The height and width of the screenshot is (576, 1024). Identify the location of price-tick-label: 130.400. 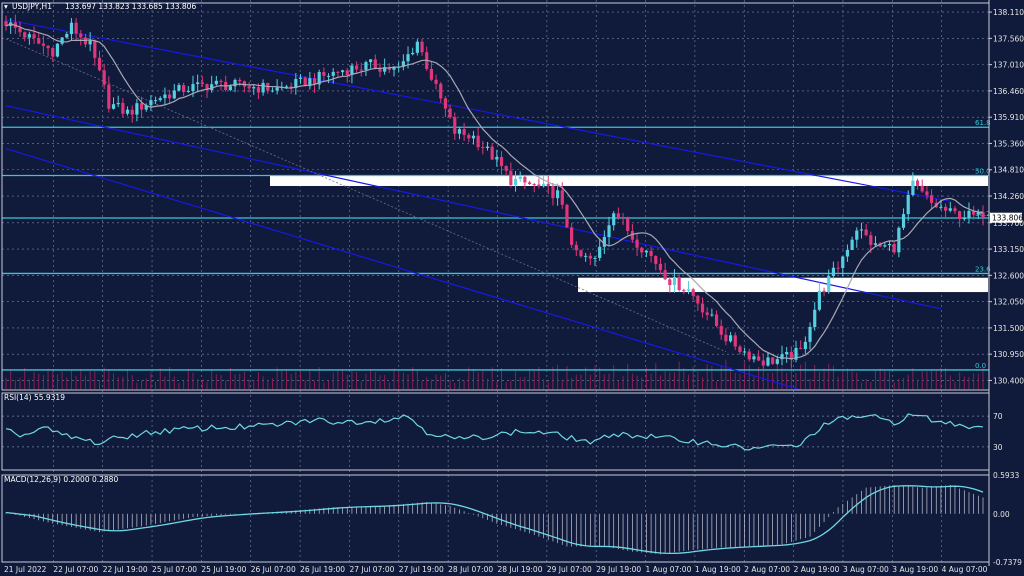
(1008, 380).